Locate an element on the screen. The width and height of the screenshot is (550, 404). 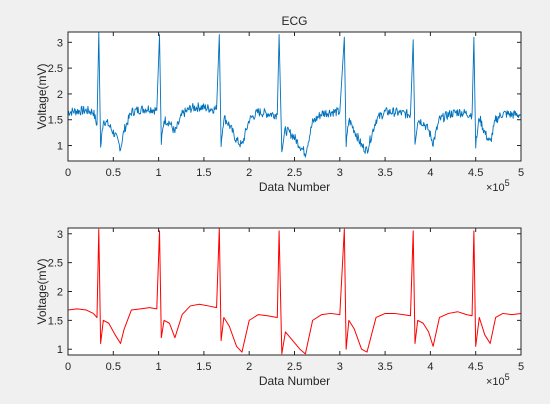
chart-1-xtick-label: 5 is located at coordinates (521, 367).